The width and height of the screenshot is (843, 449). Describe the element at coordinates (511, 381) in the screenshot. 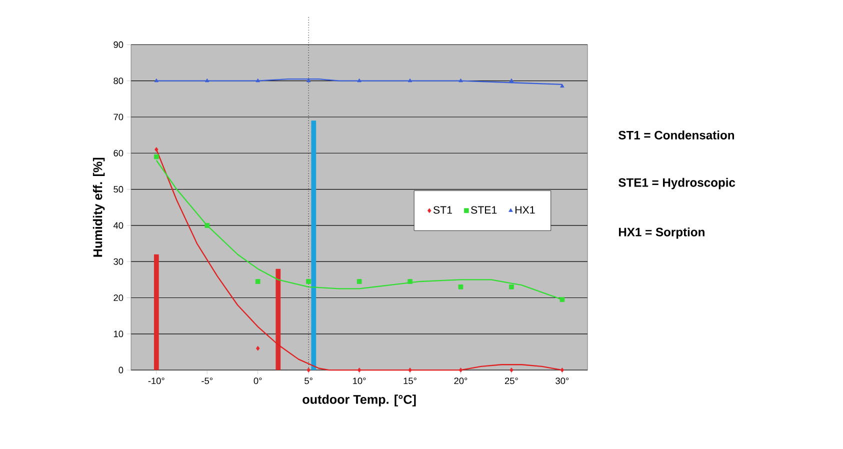

I see `x-tick-label: 25°` at that location.